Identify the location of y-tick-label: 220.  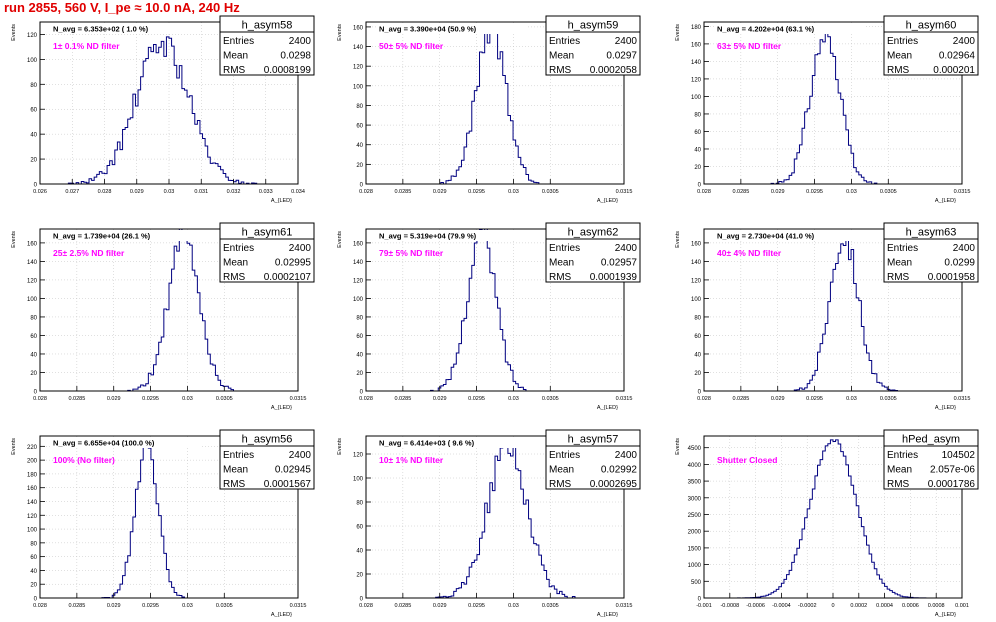
(32, 448).